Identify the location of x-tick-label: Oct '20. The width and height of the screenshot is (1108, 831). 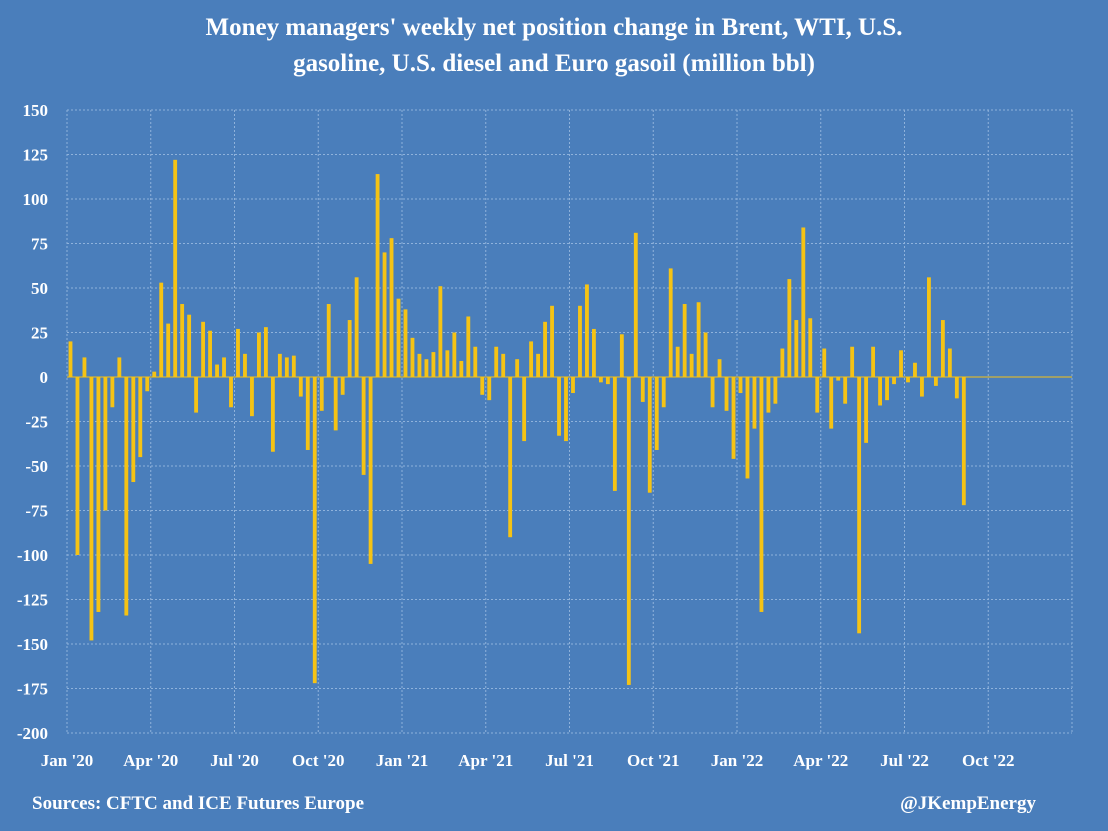
(318, 760).